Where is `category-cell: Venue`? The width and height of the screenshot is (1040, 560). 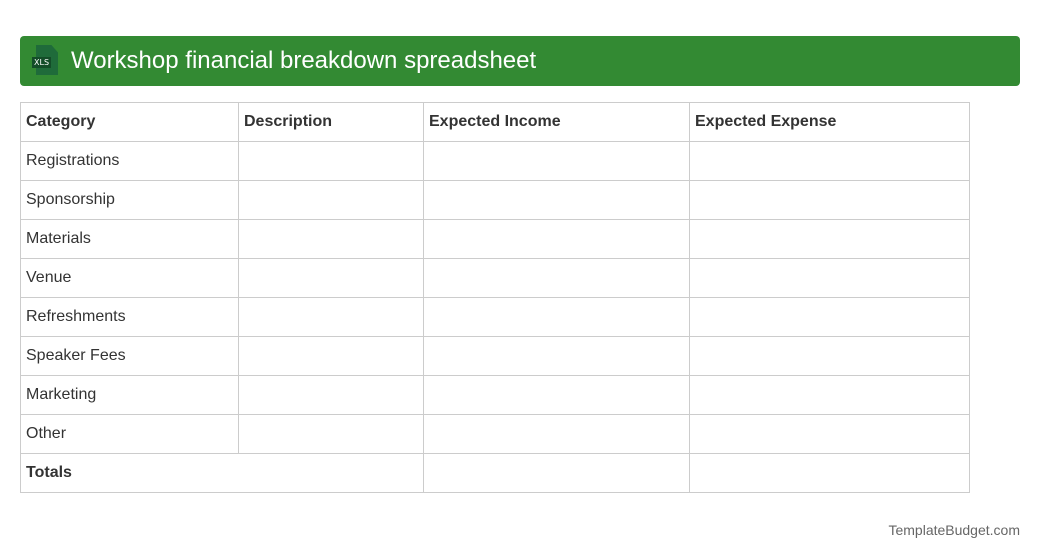
category-cell: Venue is located at coordinates (129, 278).